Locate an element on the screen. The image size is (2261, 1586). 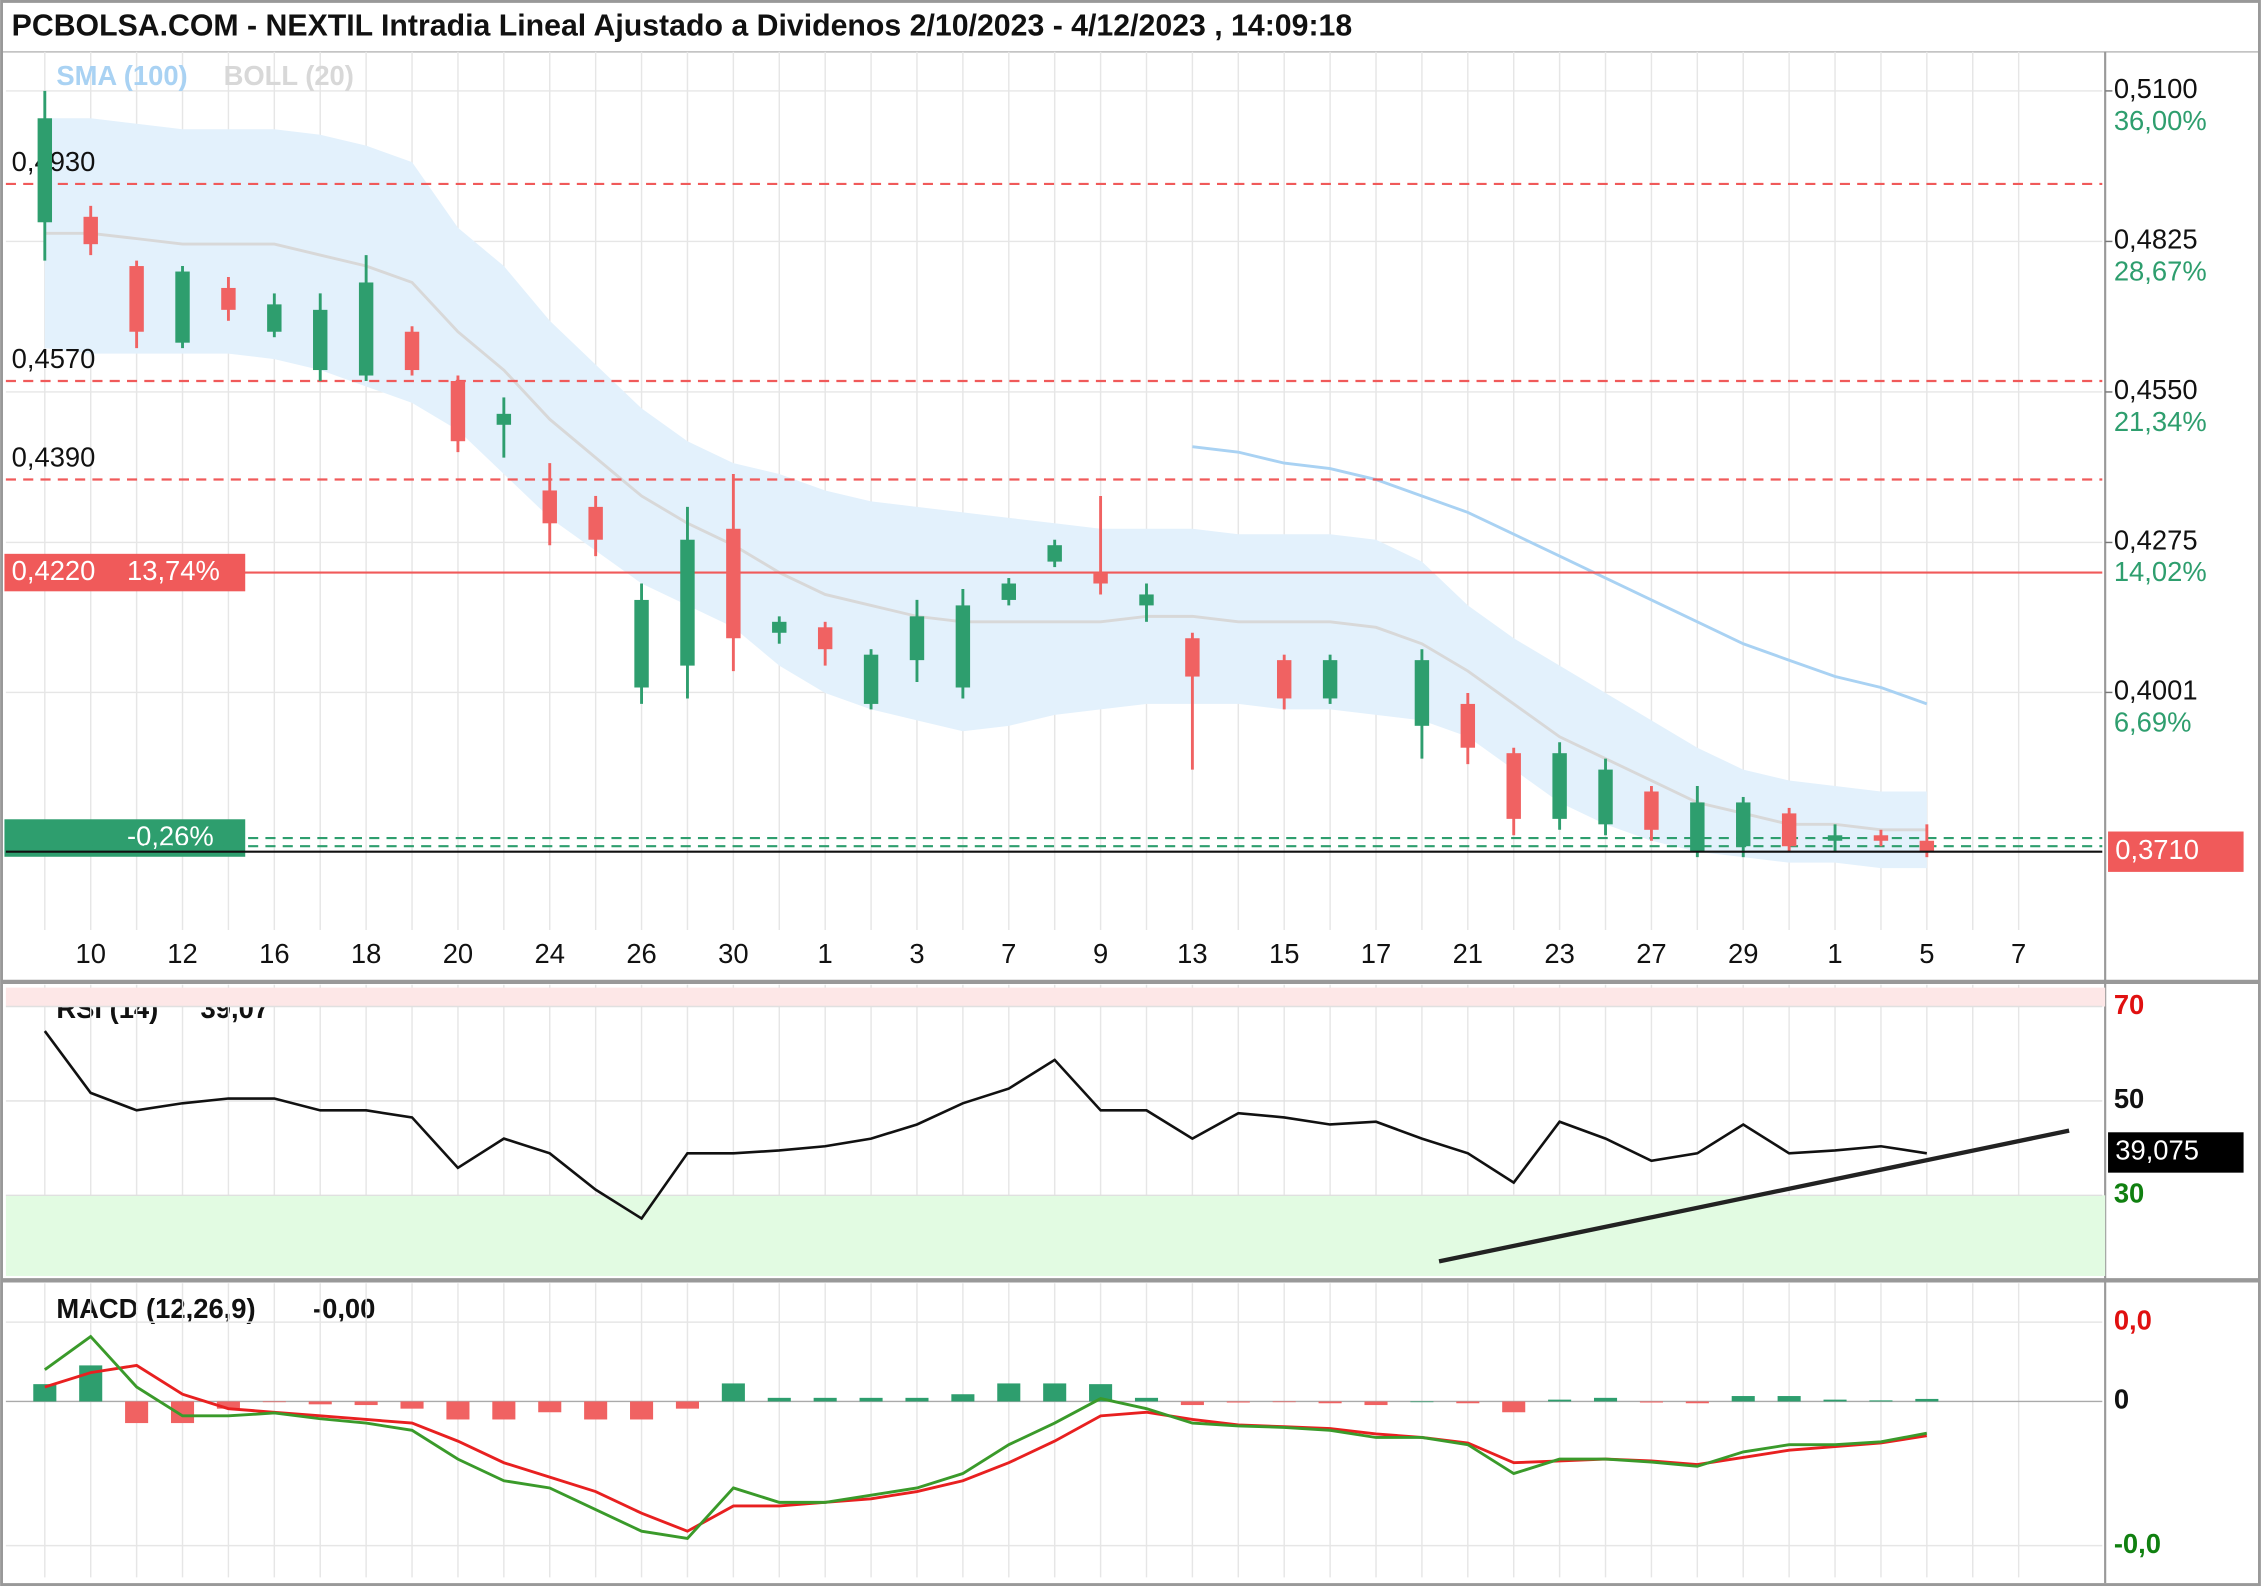
rsi-line is located at coordinates (985, 1125).